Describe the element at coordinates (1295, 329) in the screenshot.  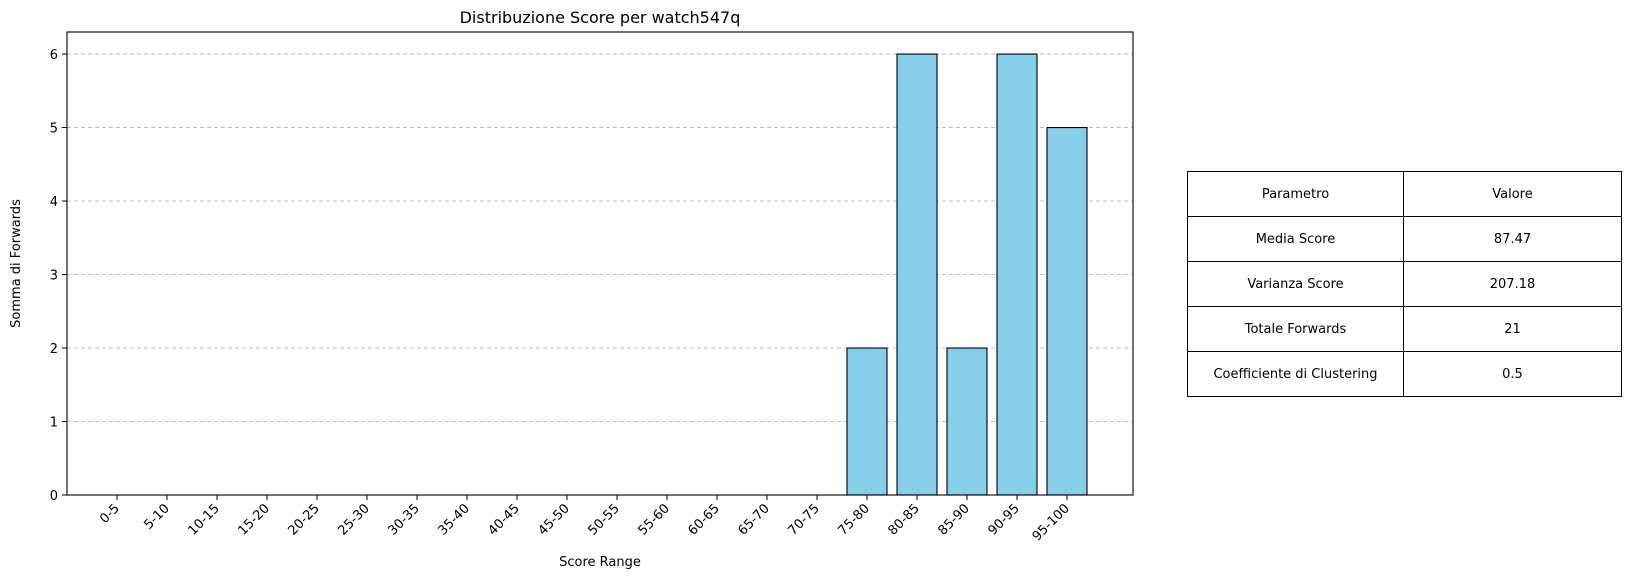
I see `param-cell: Totale Forwards` at that location.